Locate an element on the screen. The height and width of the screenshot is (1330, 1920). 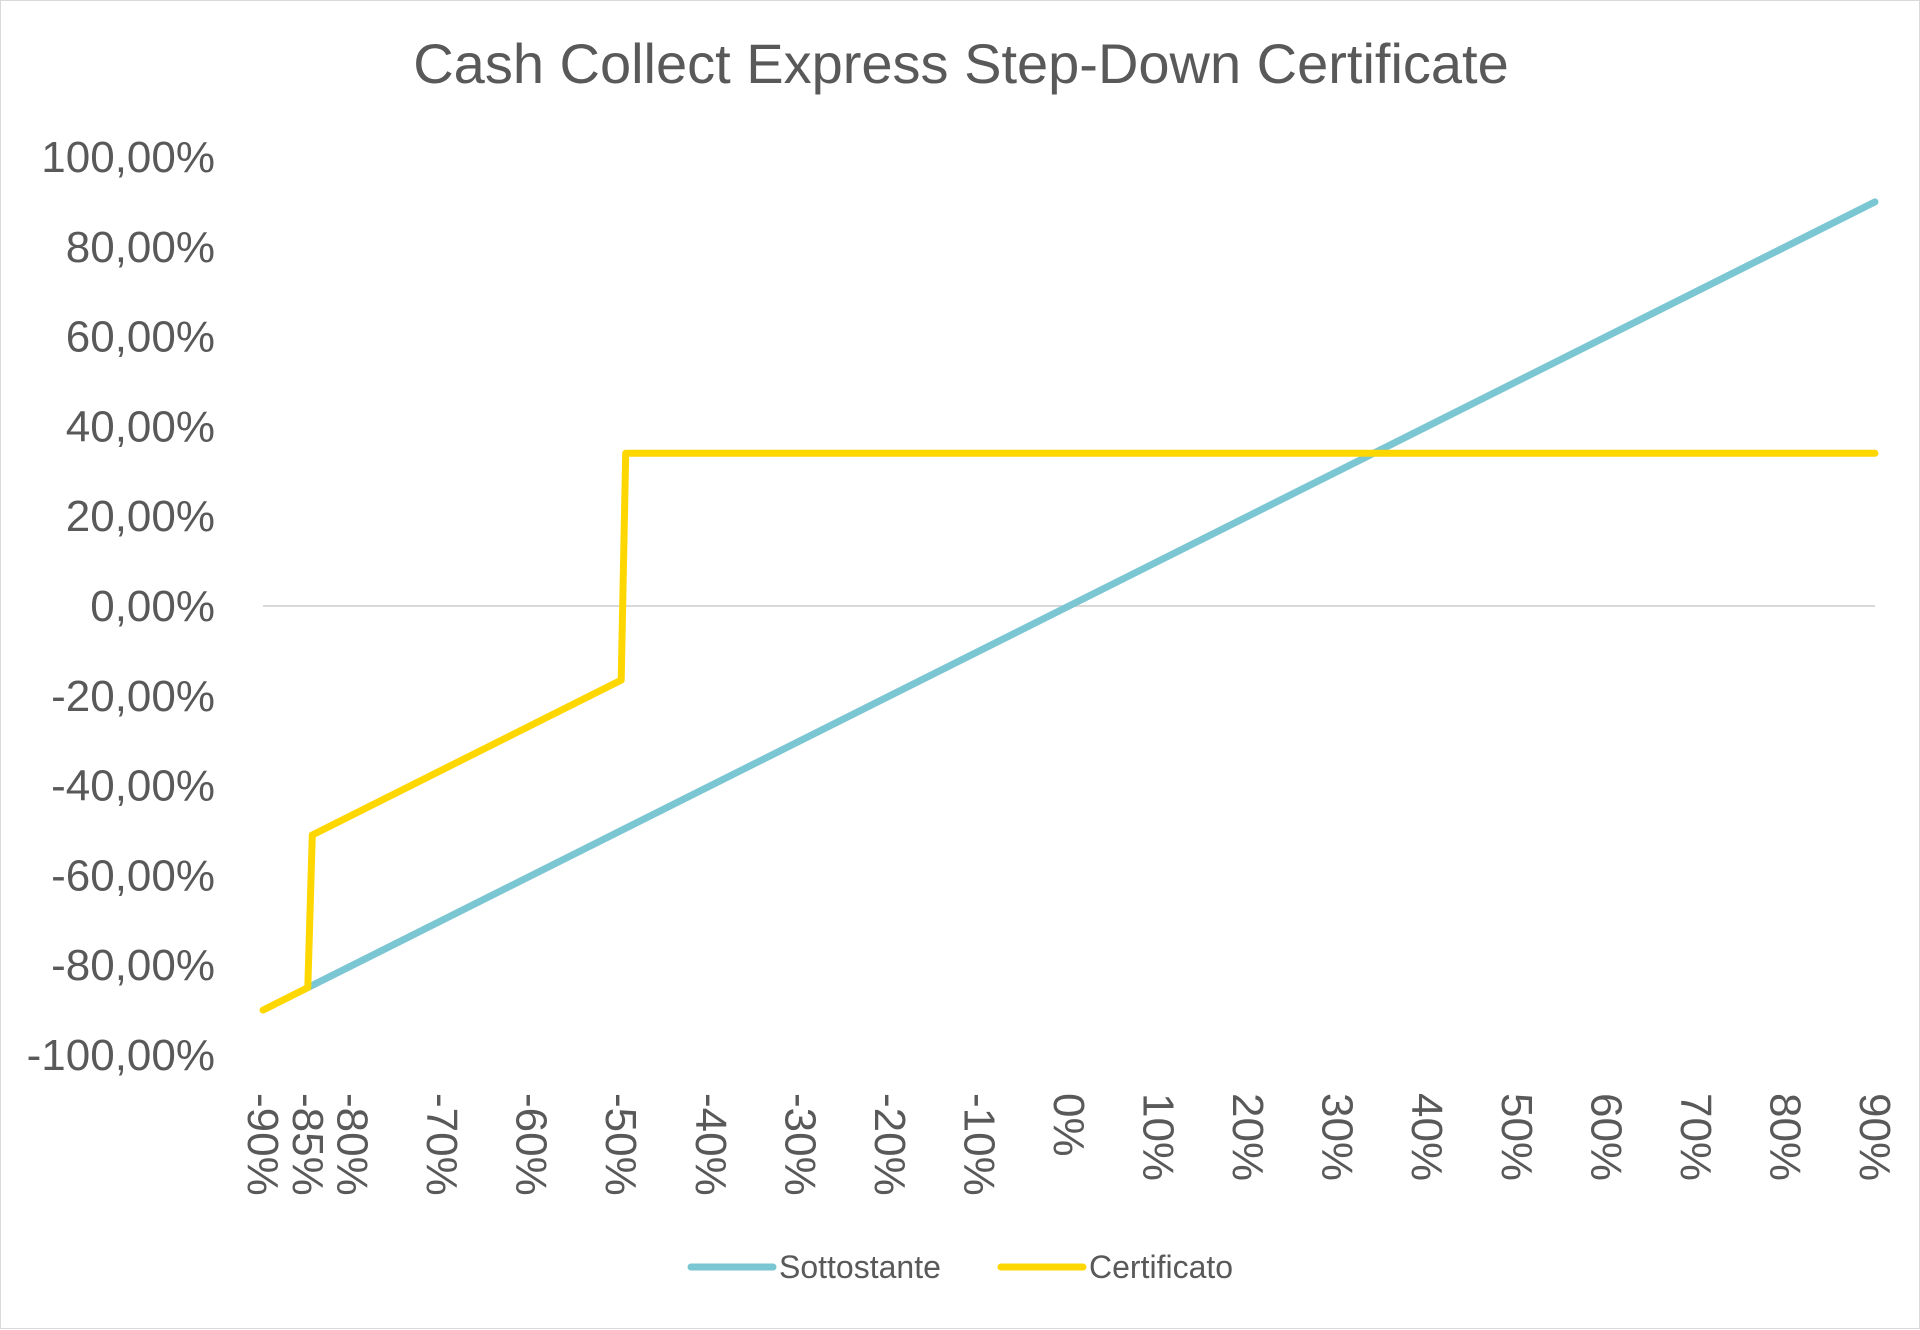
legend-label-sottostante: Sottostante is located at coordinates (860, 1267).